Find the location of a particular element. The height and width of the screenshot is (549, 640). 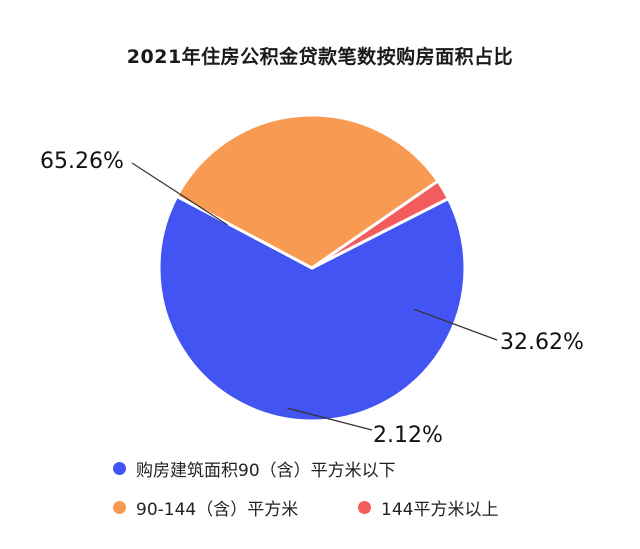

data-label-under-90: 65.26% is located at coordinates (82, 161).